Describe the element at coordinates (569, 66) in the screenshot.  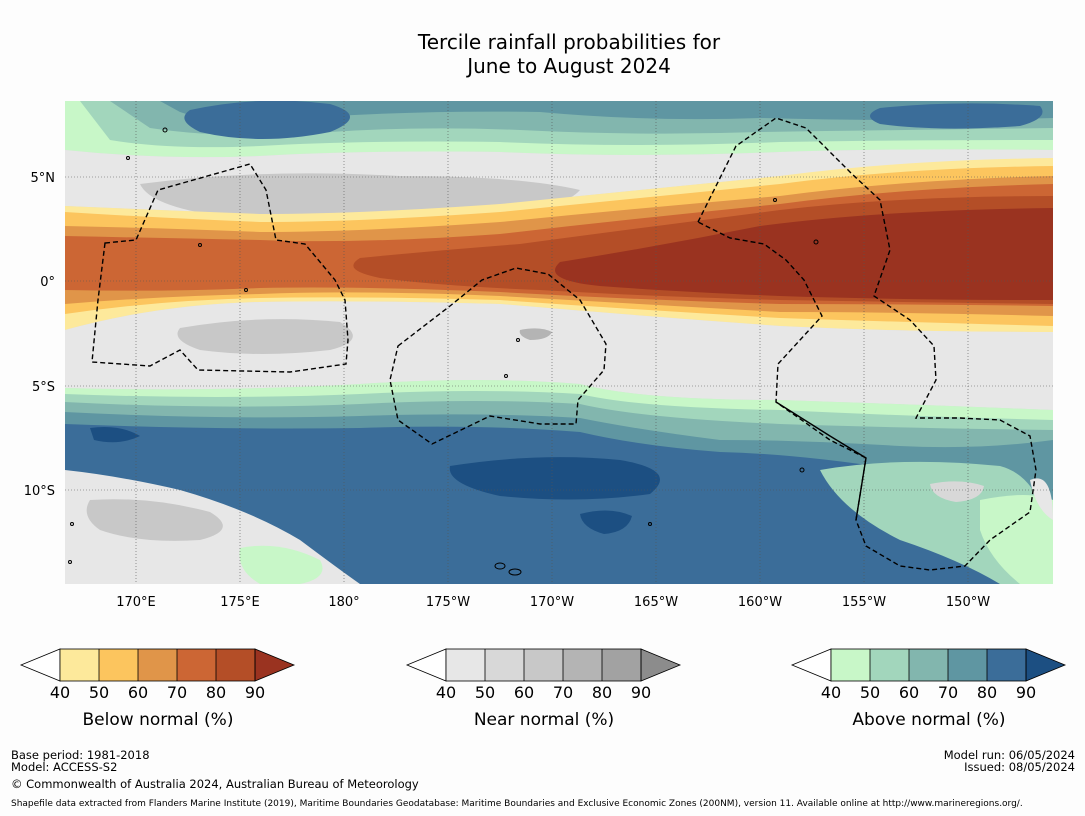
I see `title-line-2: June to August 2024` at that location.